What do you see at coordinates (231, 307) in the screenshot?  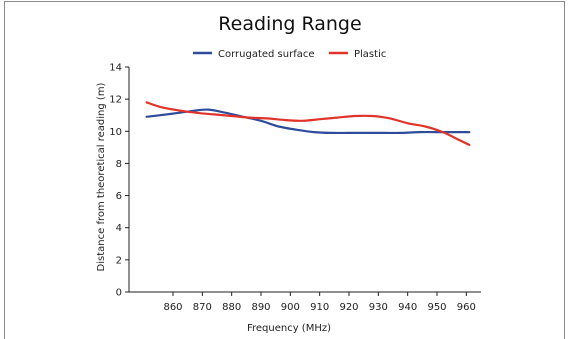 I see `x-tick-label: 880` at bounding box center [231, 307].